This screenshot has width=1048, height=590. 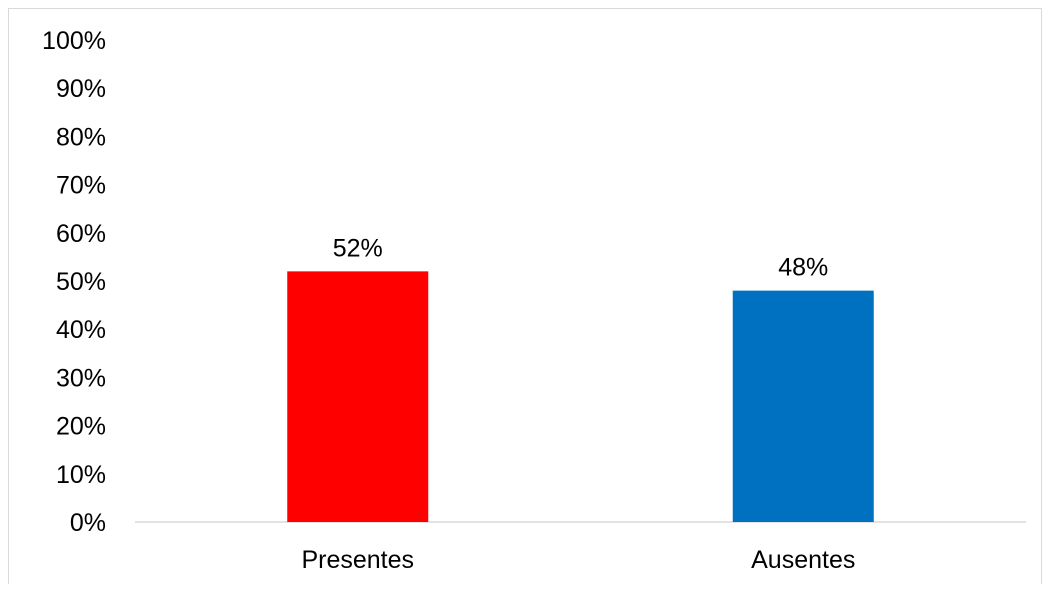 What do you see at coordinates (803, 560) in the screenshot?
I see `x-tick-label-ausentes: Ausentes` at bounding box center [803, 560].